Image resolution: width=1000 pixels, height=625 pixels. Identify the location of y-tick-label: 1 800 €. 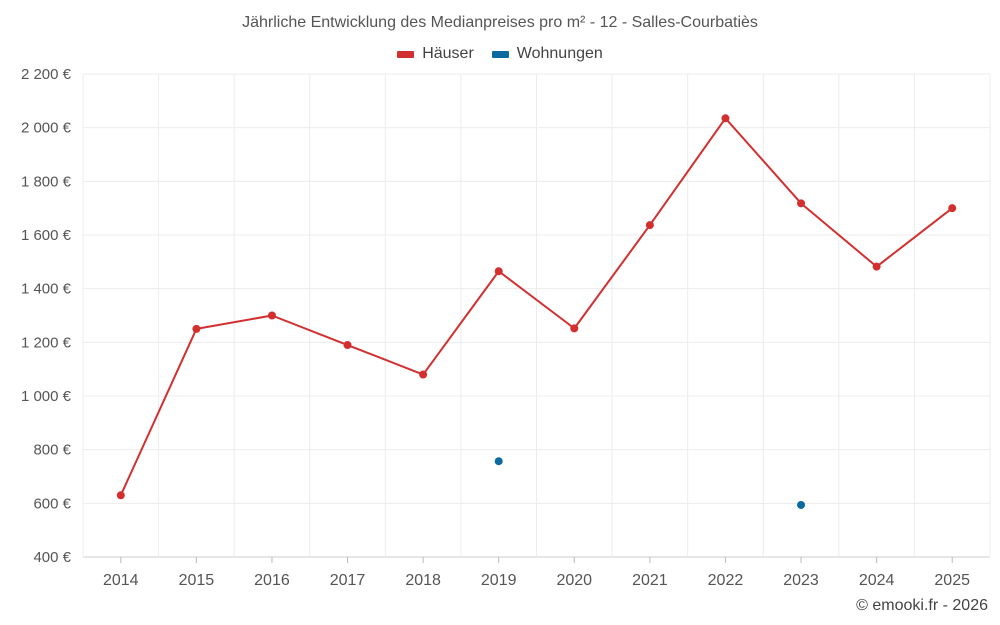
(46, 181).